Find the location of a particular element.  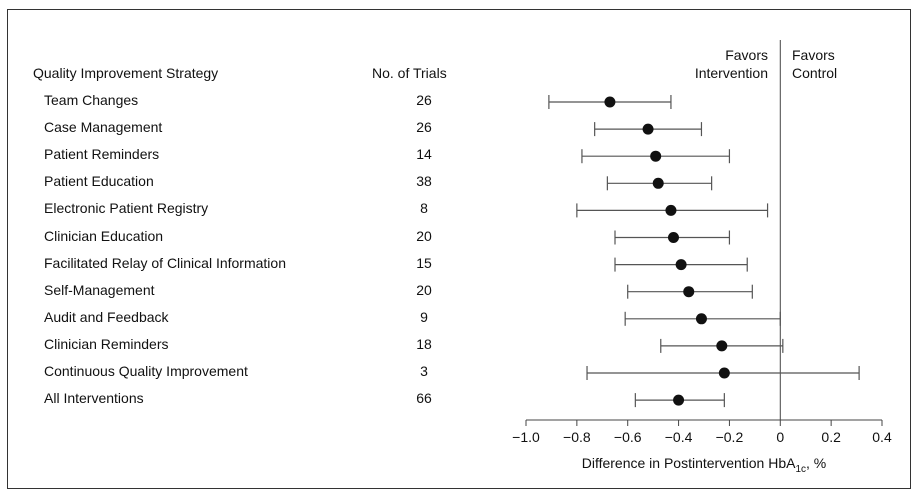

strategy-label: Continuous Quality Improvement is located at coordinates (146, 371).